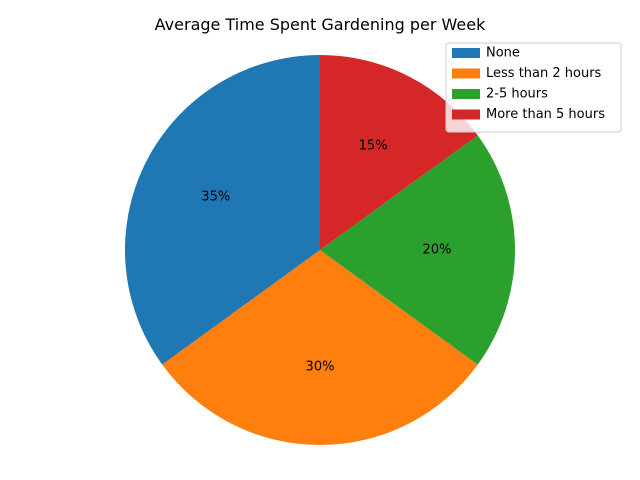 The width and height of the screenshot is (640, 480). I want to click on legend-label: More than 5 hours, so click(545, 114).